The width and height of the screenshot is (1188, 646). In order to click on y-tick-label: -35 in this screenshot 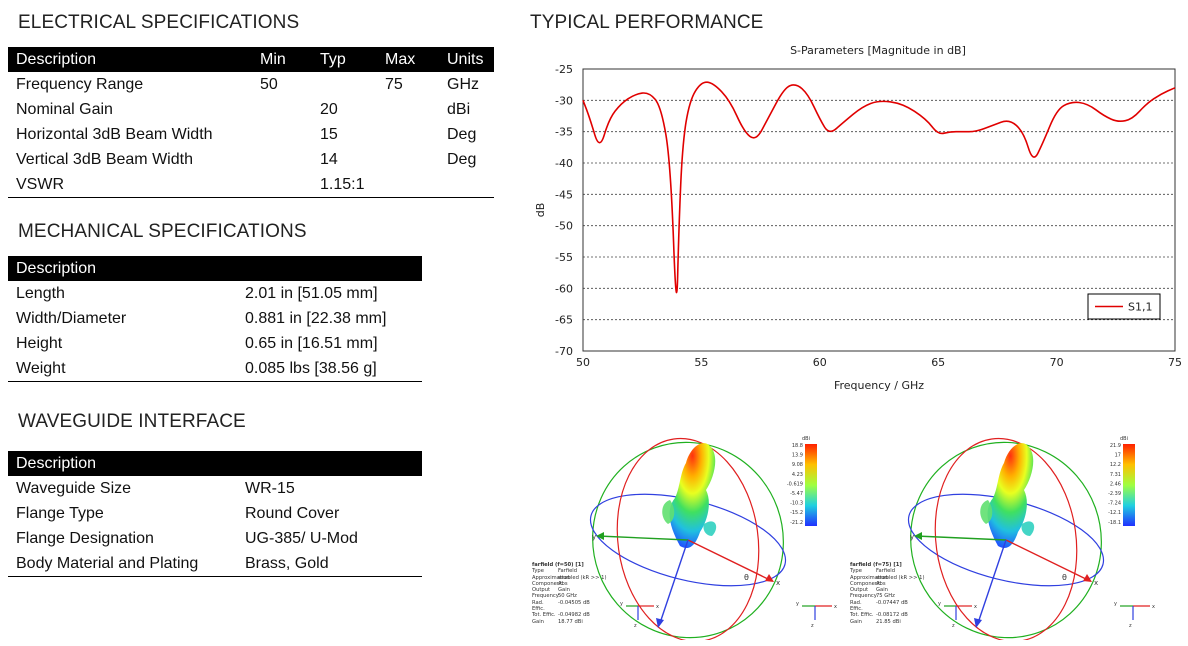, I will do `click(564, 132)`.